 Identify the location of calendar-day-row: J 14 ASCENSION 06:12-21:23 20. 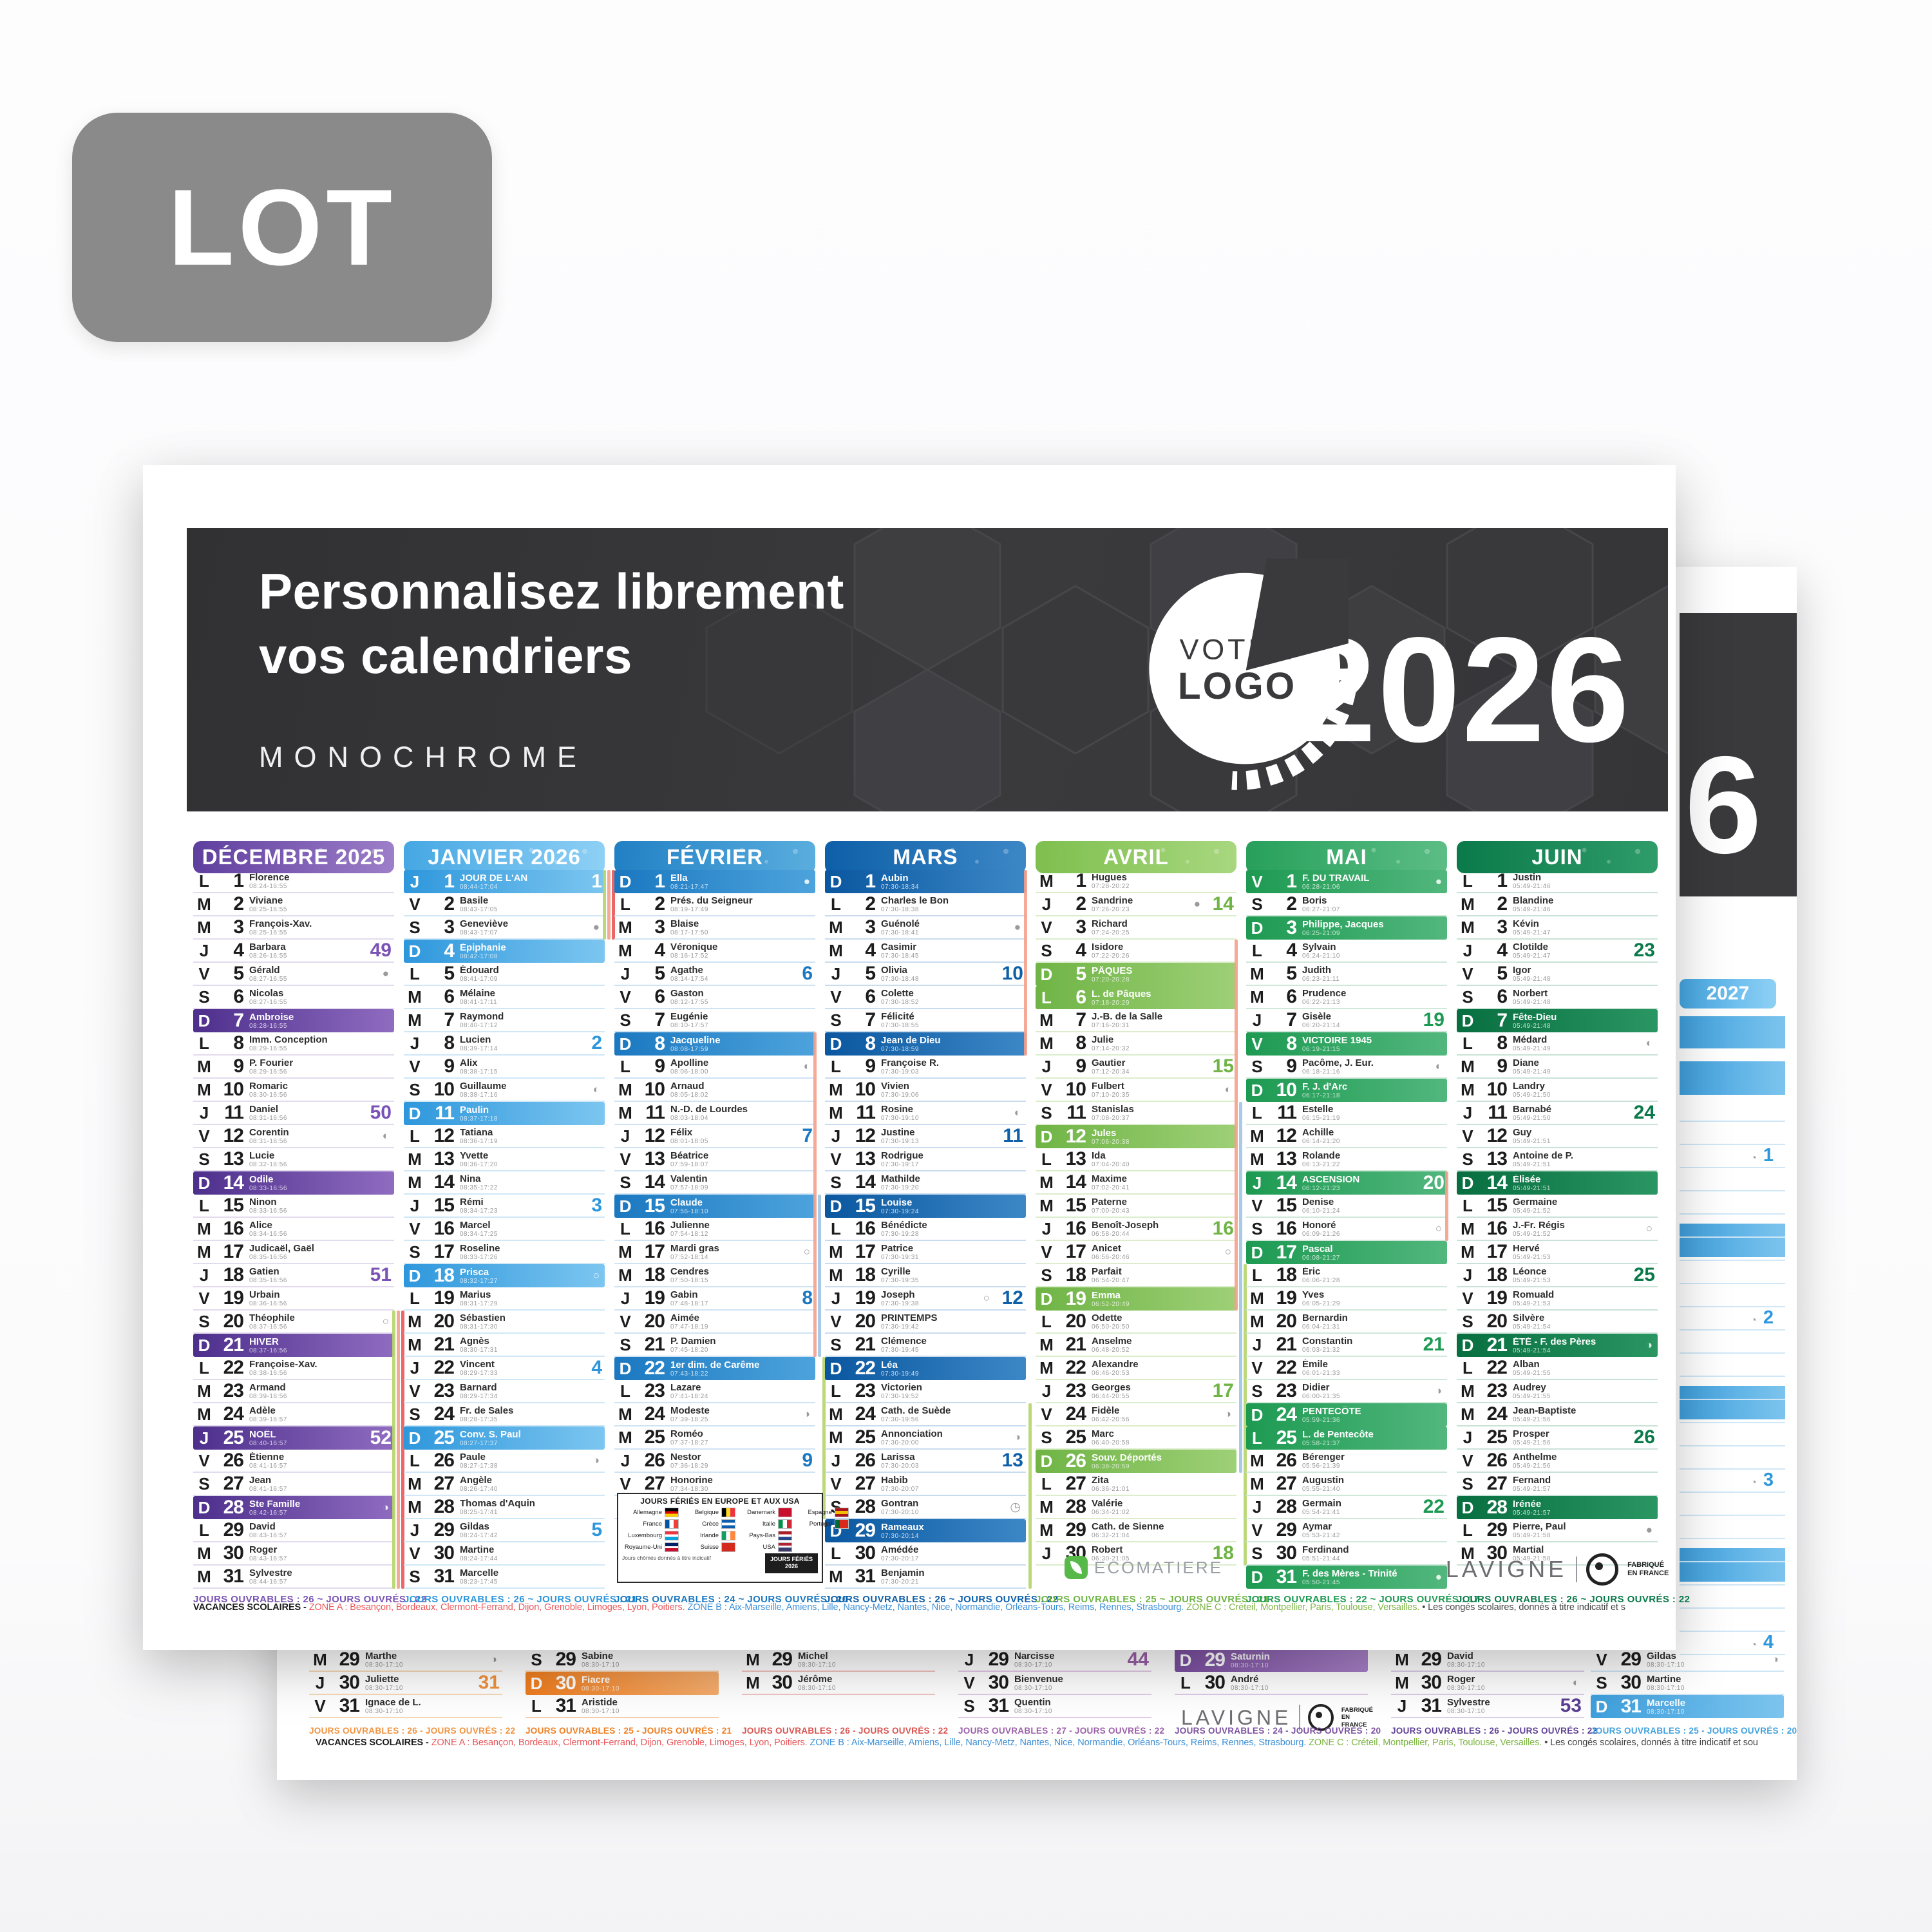
(1347, 1183).